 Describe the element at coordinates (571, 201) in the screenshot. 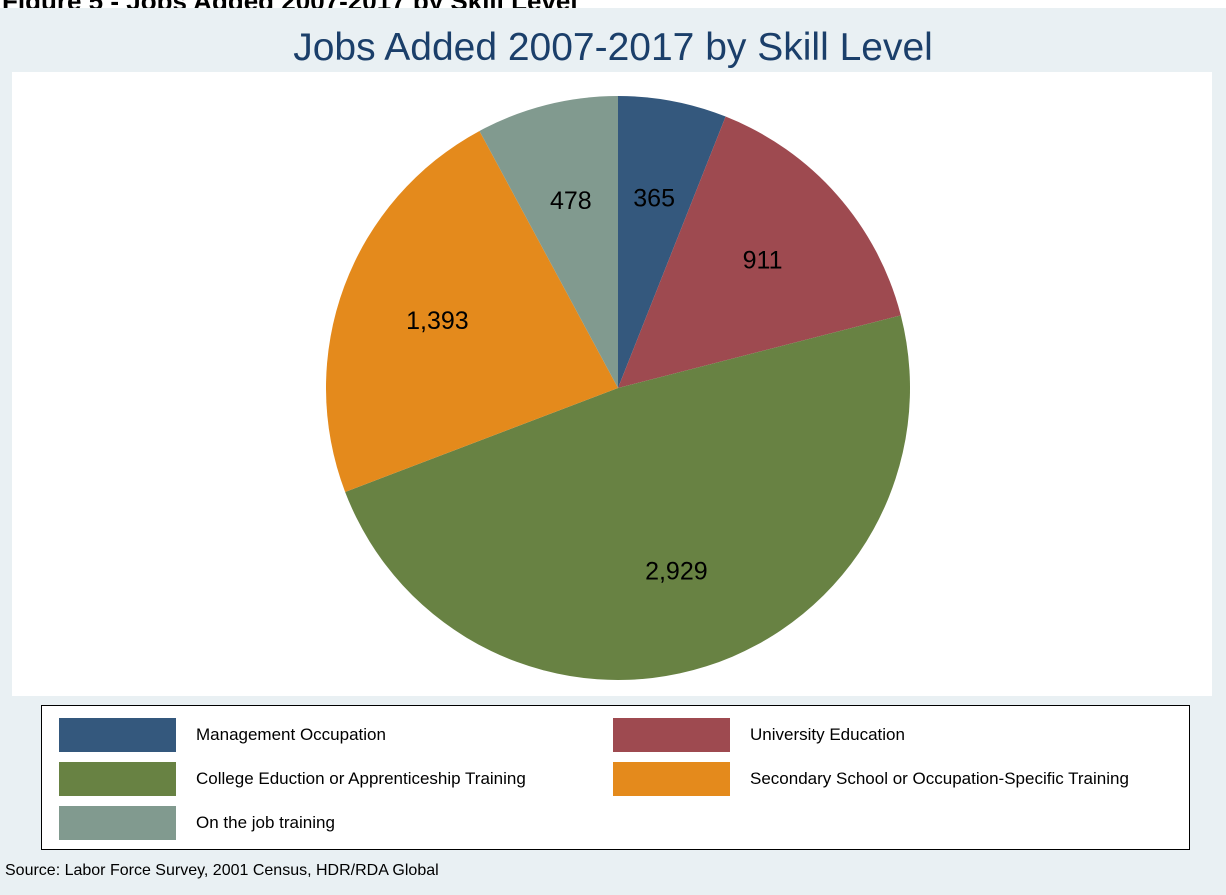

I see `slice-value-label-4: 478` at that location.